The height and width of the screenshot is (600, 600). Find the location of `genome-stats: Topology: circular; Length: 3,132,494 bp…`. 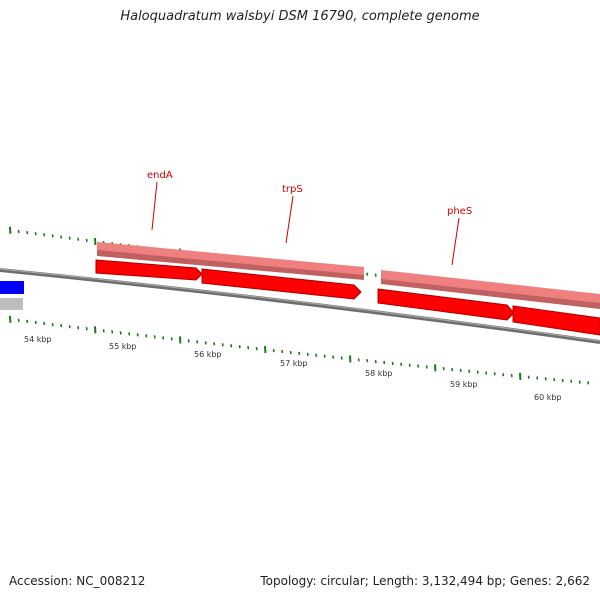

genome-stats: Topology: circular; Length: 3,132,494 bp… is located at coordinates (425, 581).